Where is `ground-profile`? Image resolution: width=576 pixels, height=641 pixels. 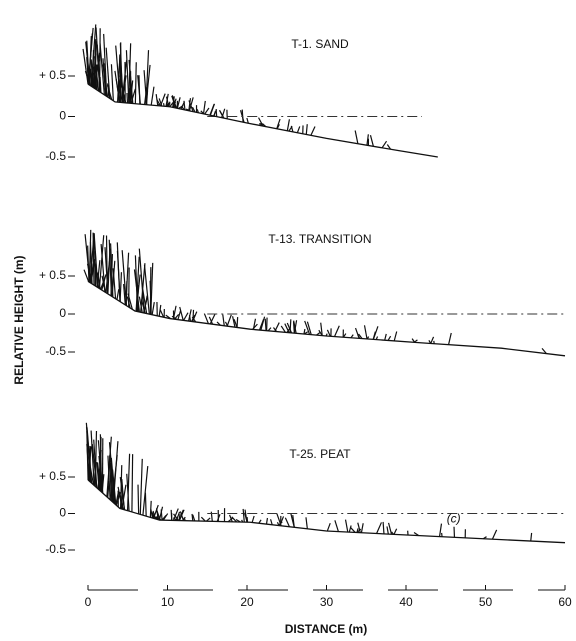
ground-profile is located at coordinates (326, 318).